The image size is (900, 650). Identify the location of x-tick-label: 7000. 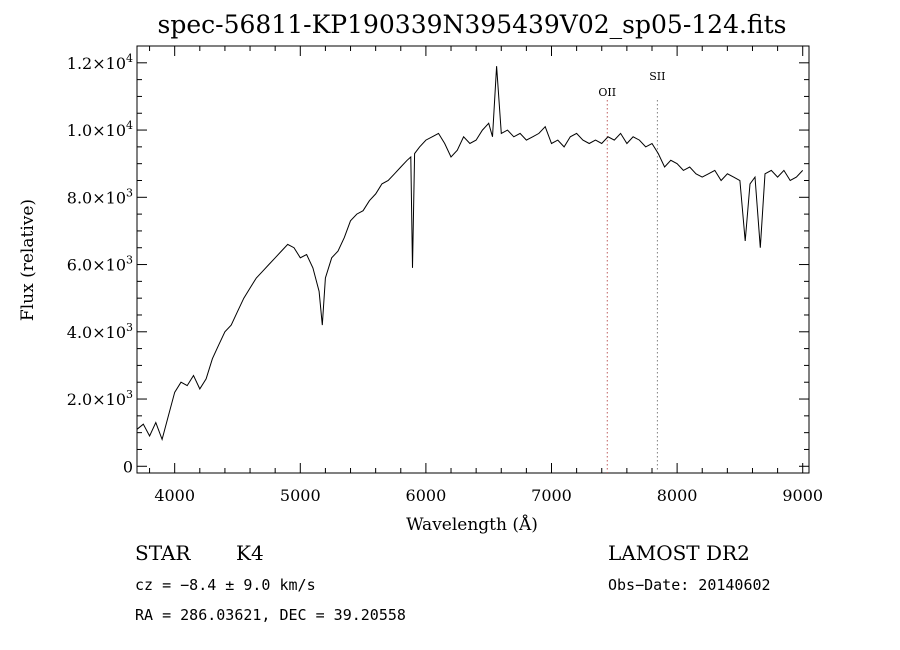
(551, 495).